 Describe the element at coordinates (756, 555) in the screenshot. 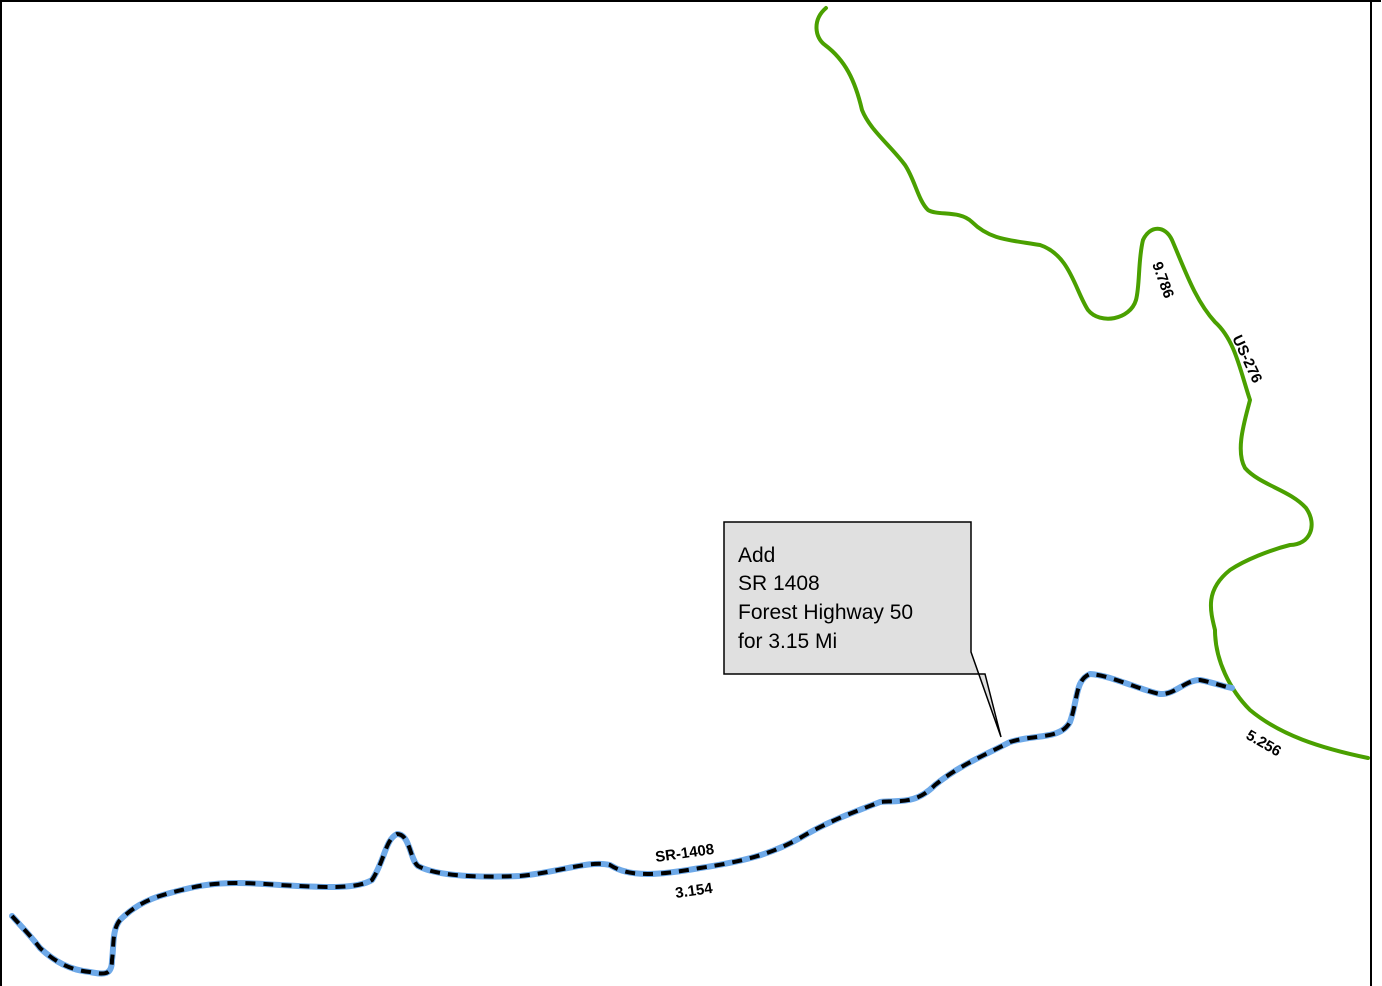

I see `callout-line-1: Add` at that location.